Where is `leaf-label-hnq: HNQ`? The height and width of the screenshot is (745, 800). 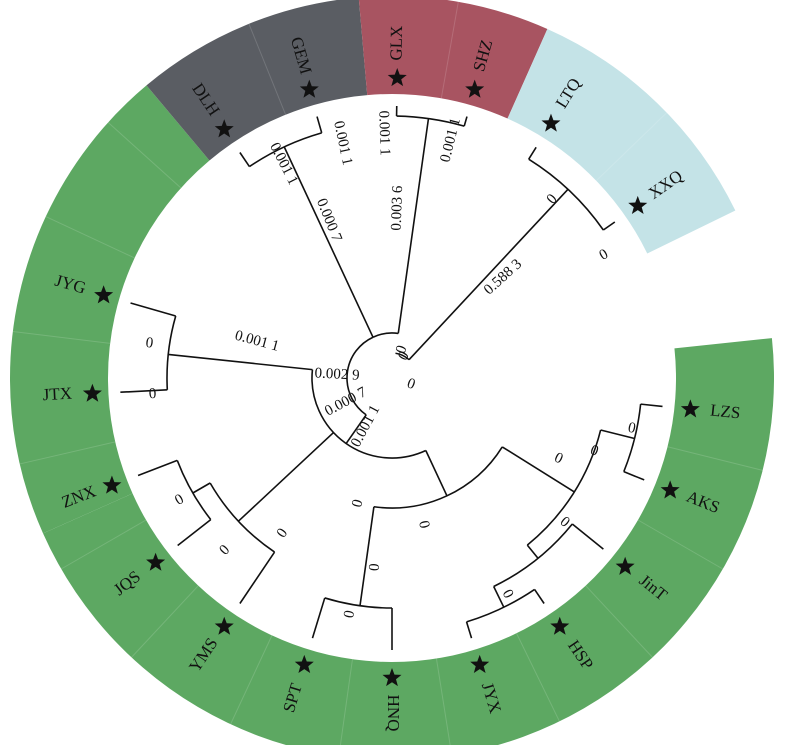 leaf-label-hnq: HNQ is located at coordinates (393, 713).